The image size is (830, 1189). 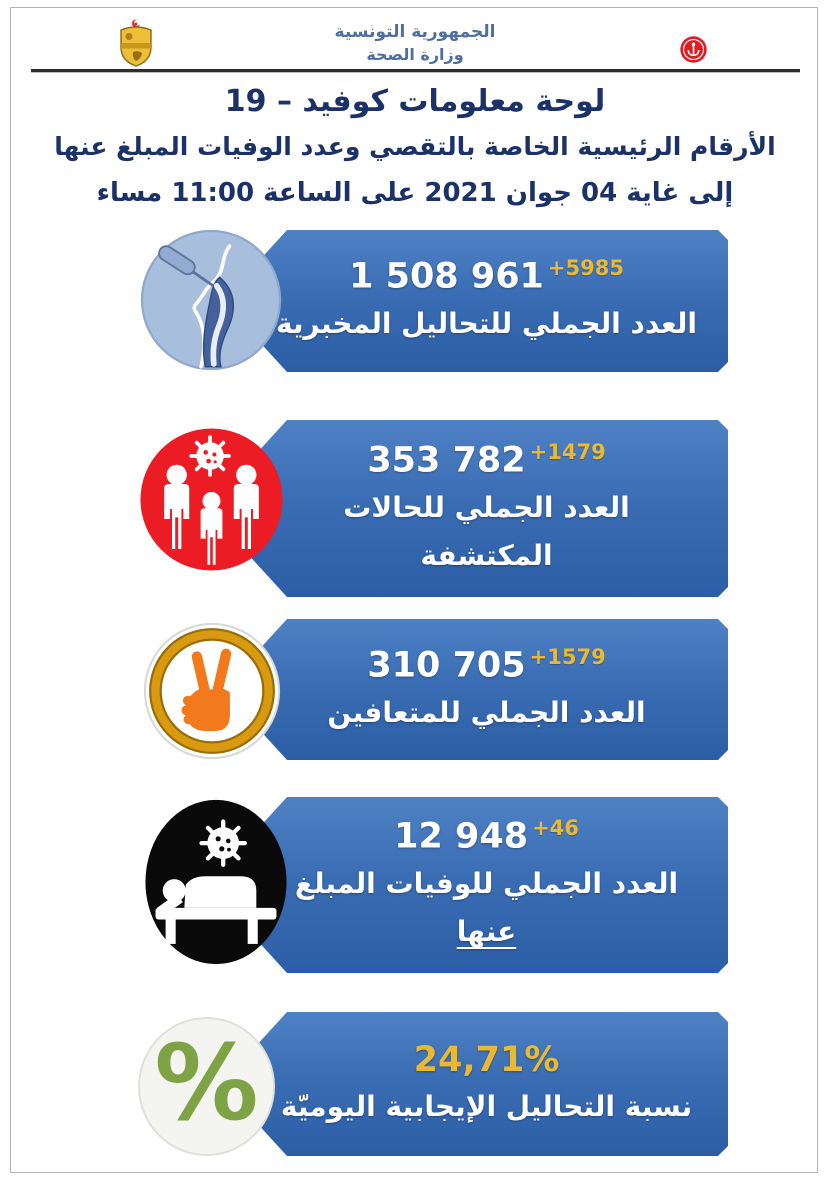 I want to click on header-text: الجمهورية التونسية وزارة الصحة, so click(x=415, y=44).